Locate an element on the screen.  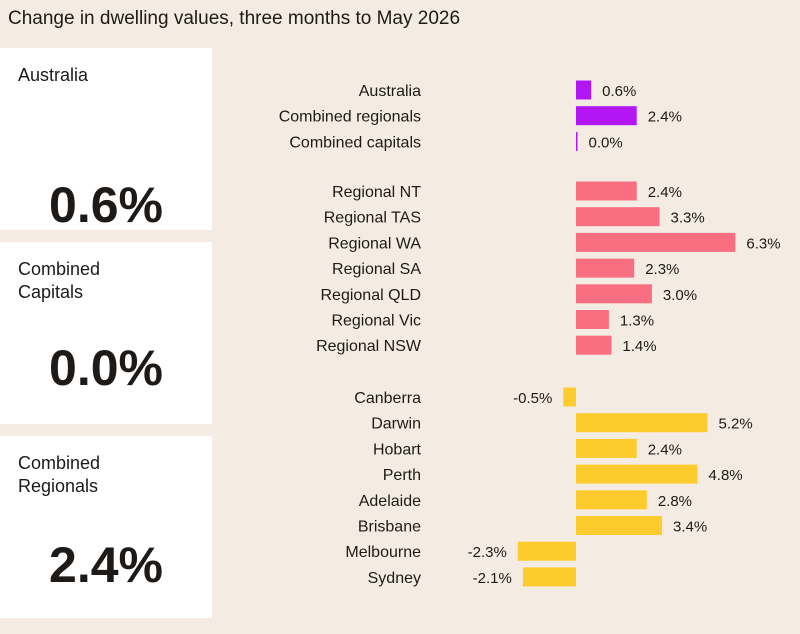
bar-regional-wa is located at coordinates (656, 242).